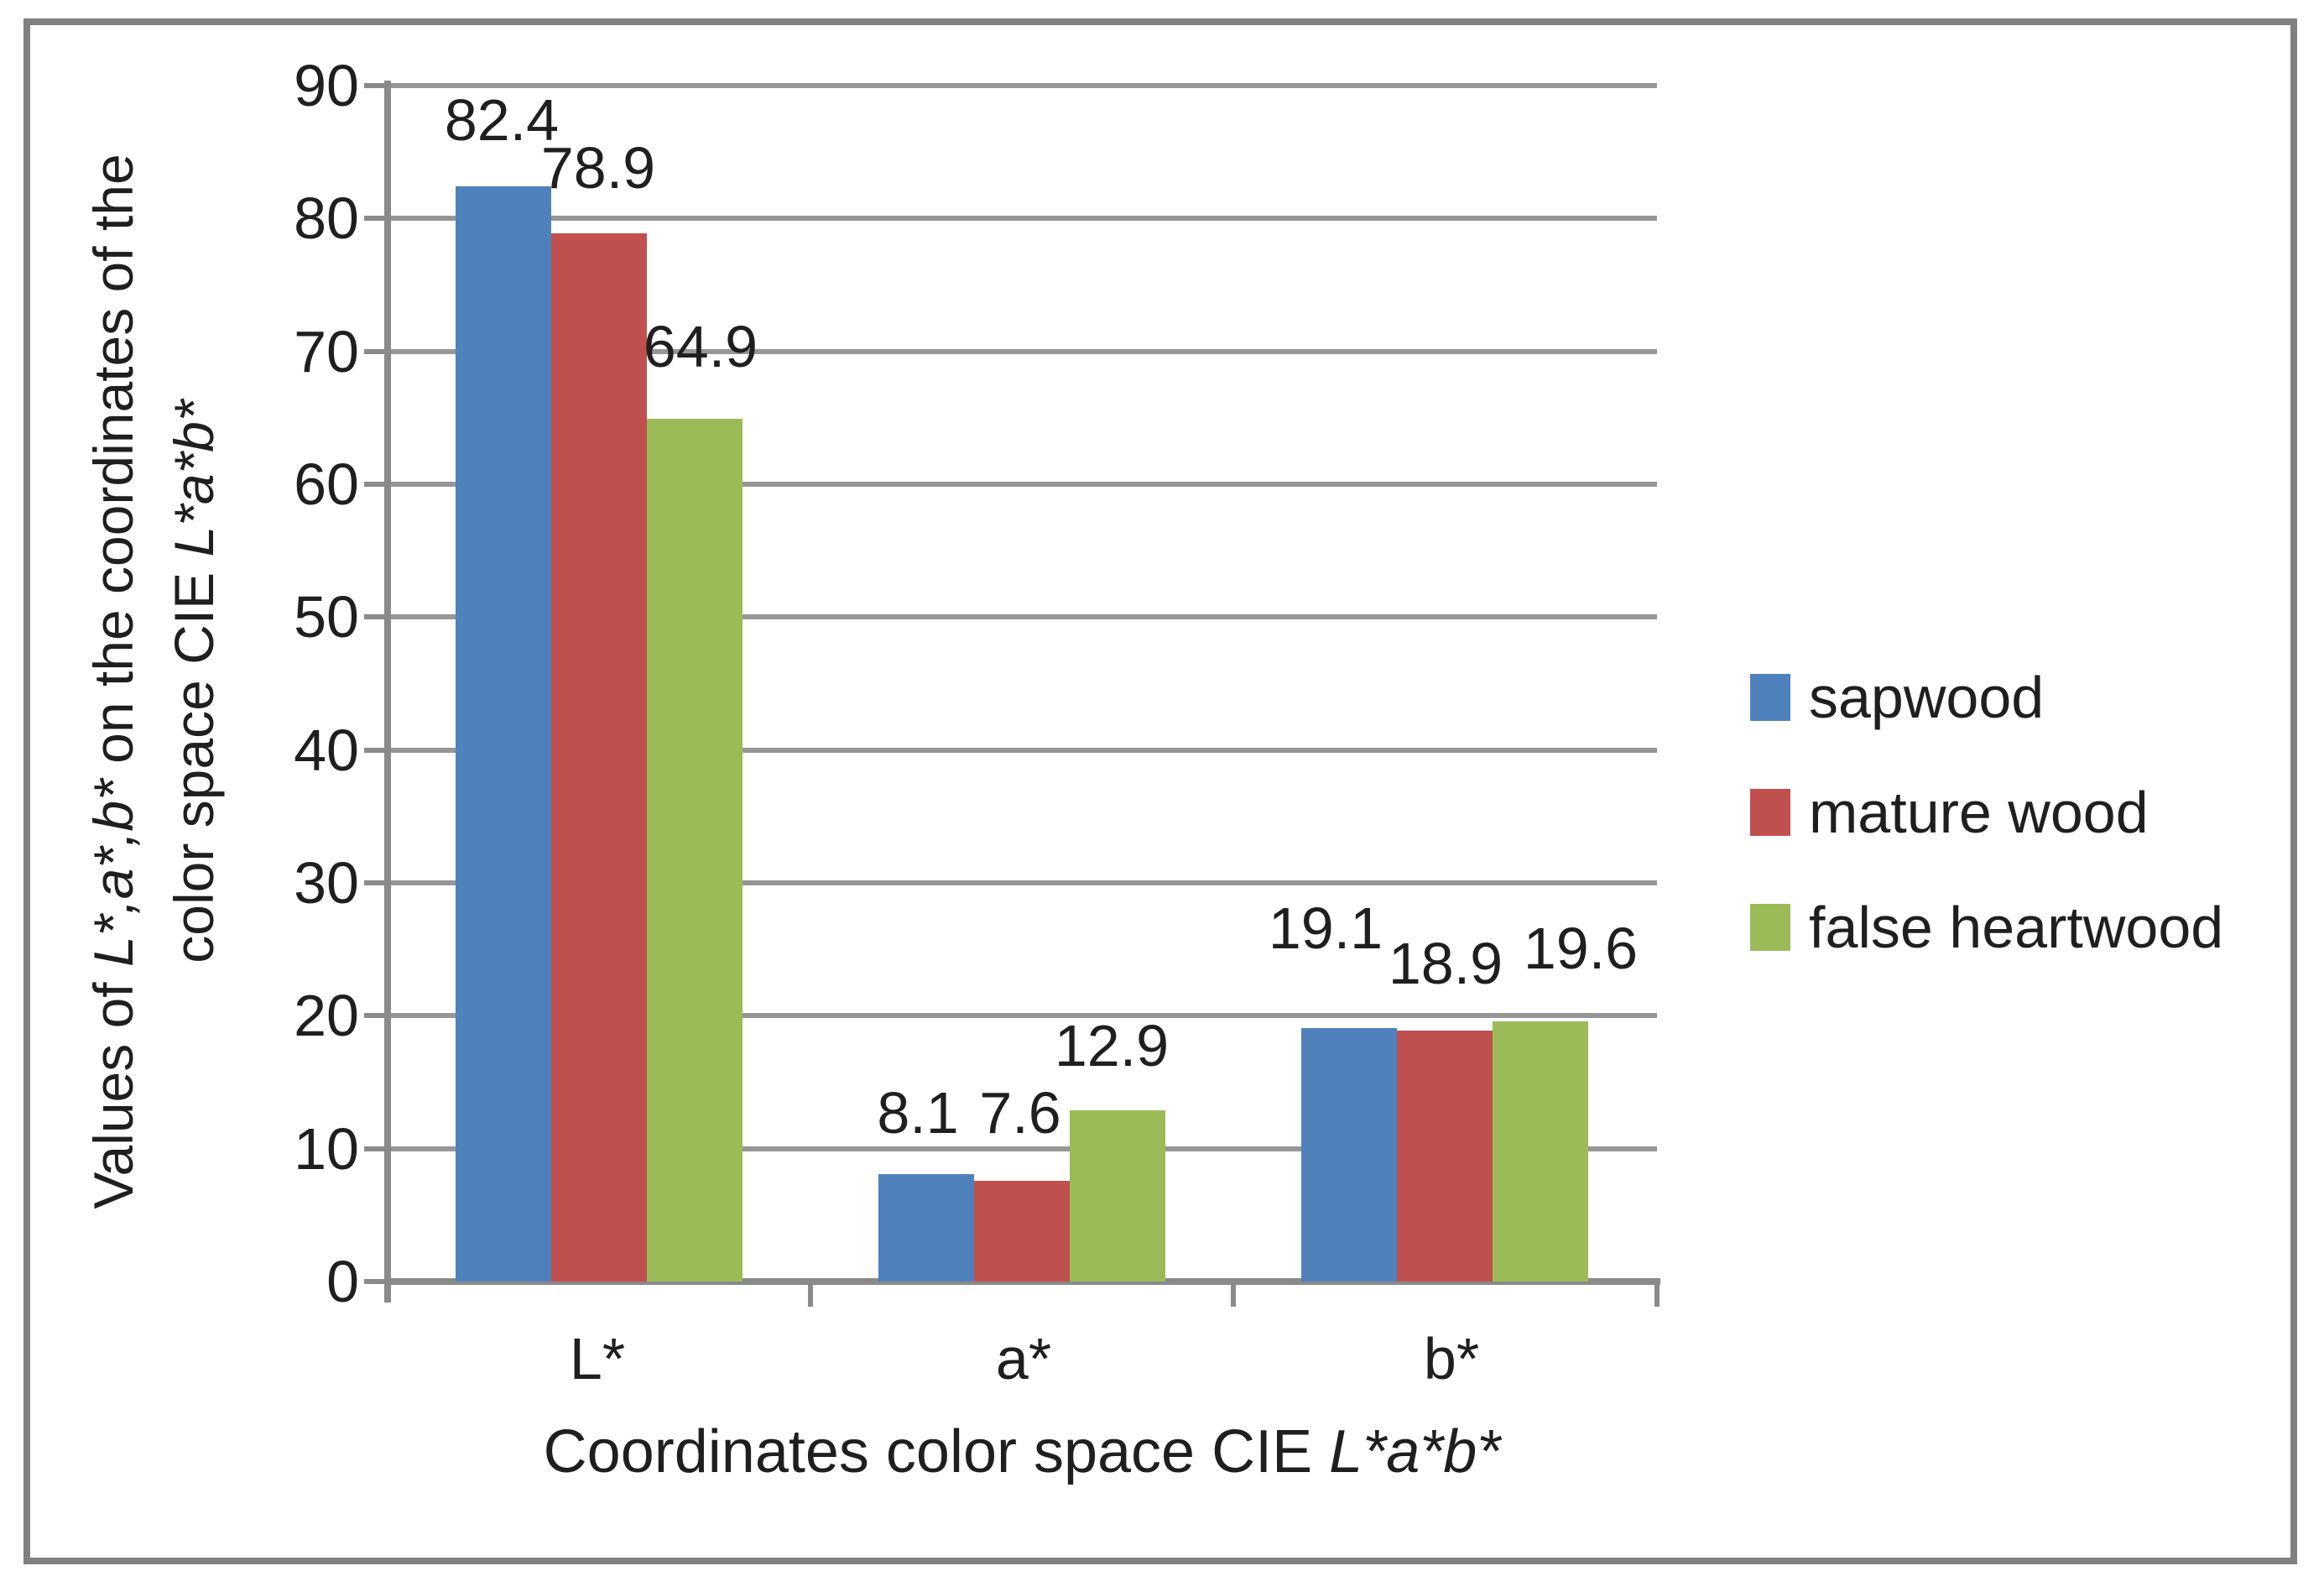 This screenshot has width=2324, height=1587. Describe the element at coordinates (695, 850) in the screenshot. I see `bar-false-heartwood-L` at that location.